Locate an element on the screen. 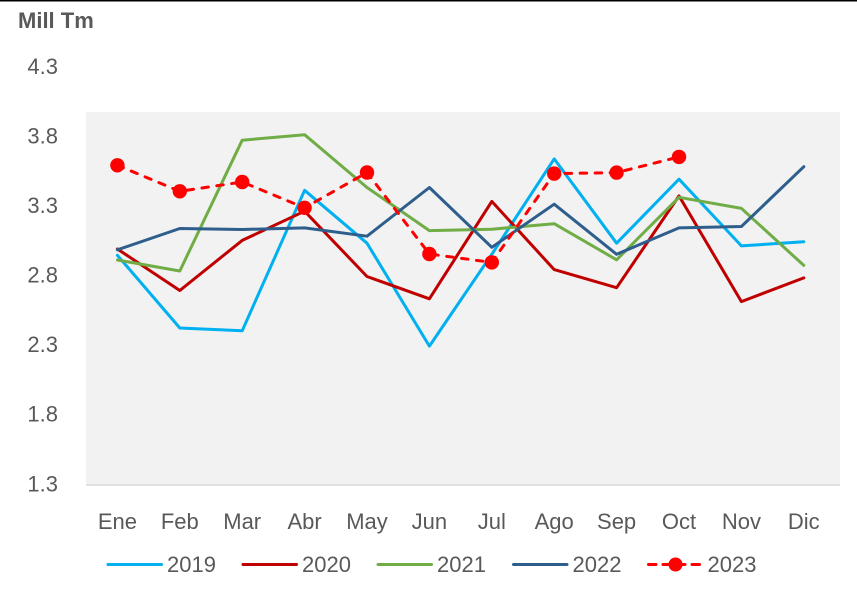  svg-text: Ago is located at coordinates (554, 521).